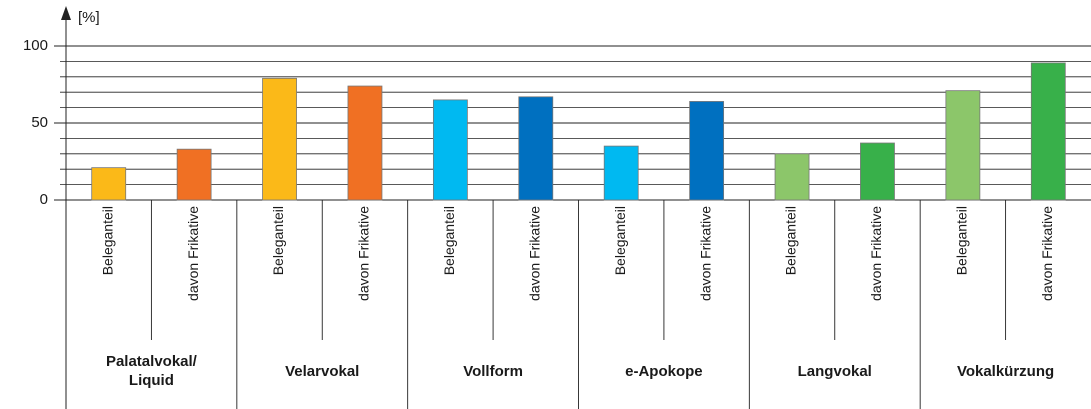 This screenshot has height=409, width=1091. Describe the element at coordinates (66, 13) in the screenshot. I see `y-axis-arrow` at that location.